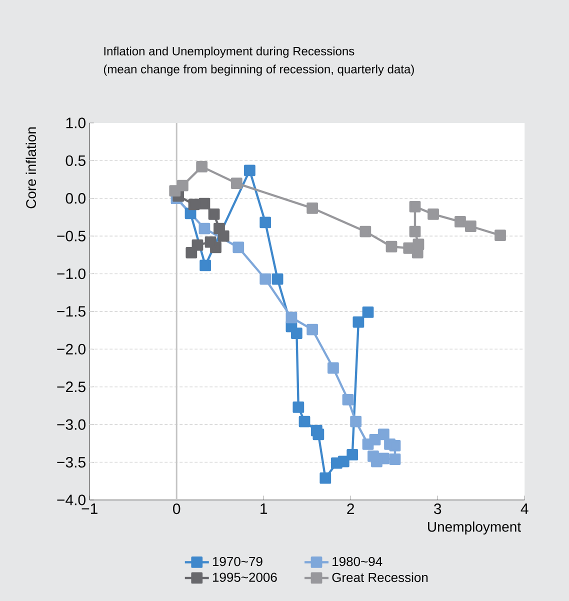  Describe the element at coordinates (264, 508) in the screenshot. I see `x-tick-label: 1` at that location.